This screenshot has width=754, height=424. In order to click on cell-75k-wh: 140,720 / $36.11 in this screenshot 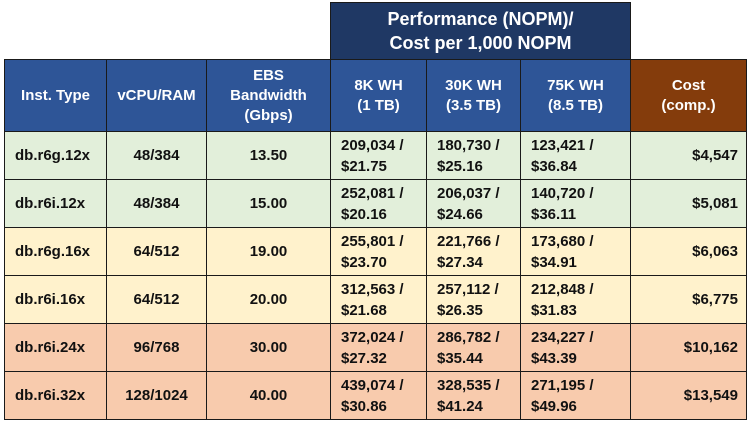, I will do `click(575, 203)`.